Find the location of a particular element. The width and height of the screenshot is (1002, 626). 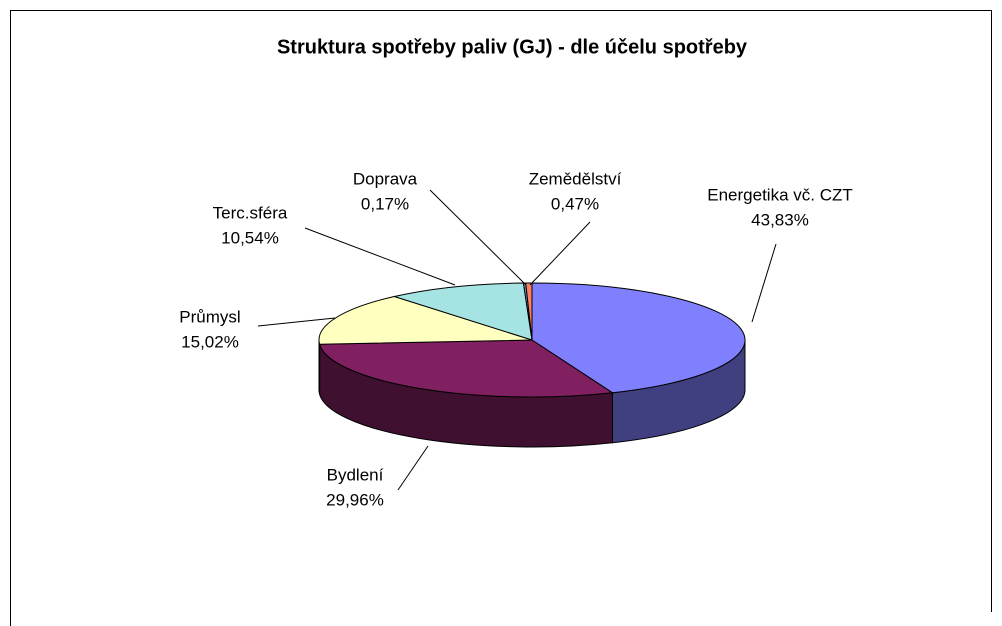

category-label: Průmysl is located at coordinates (209, 316).